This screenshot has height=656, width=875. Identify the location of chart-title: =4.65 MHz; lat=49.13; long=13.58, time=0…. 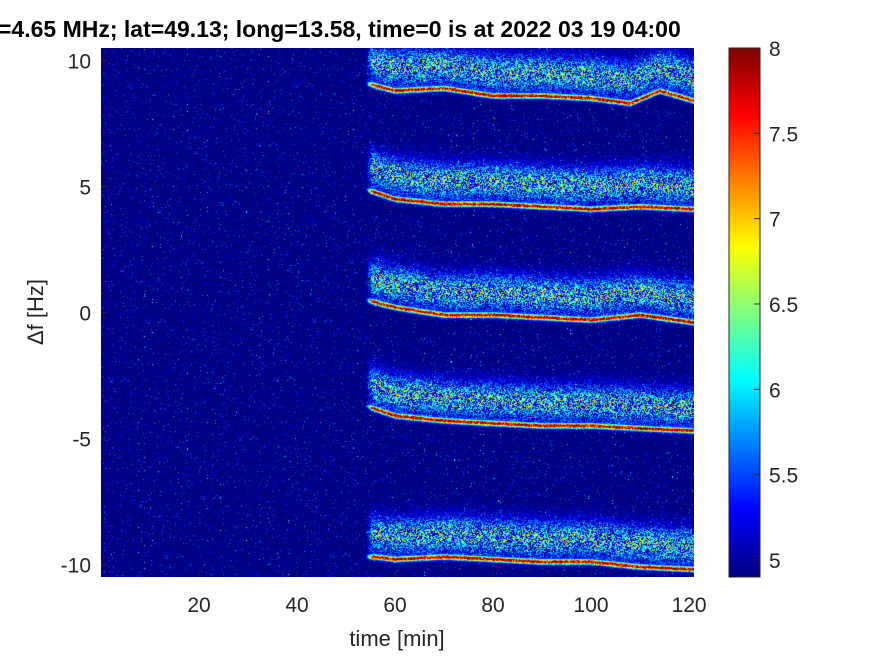
(340, 29).